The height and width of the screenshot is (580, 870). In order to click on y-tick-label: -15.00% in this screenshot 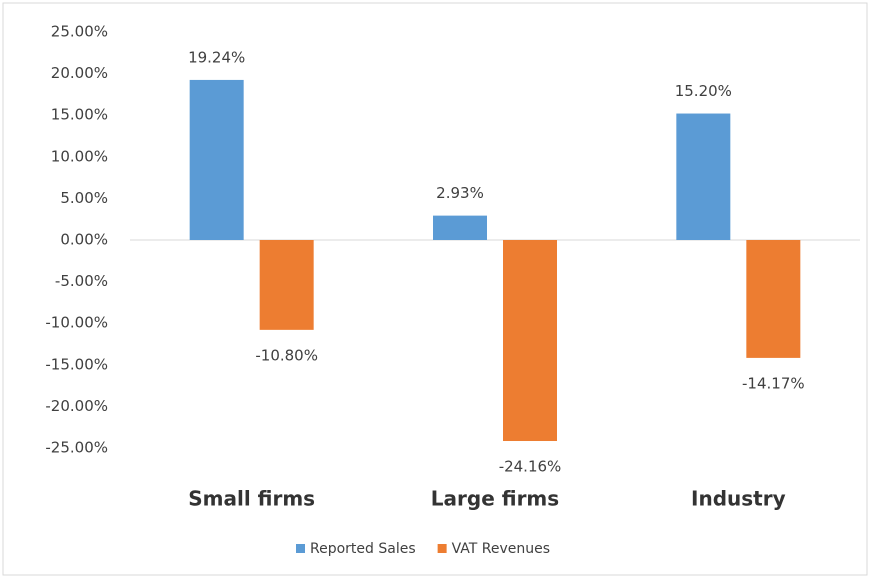, I will do `click(76, 364)`.